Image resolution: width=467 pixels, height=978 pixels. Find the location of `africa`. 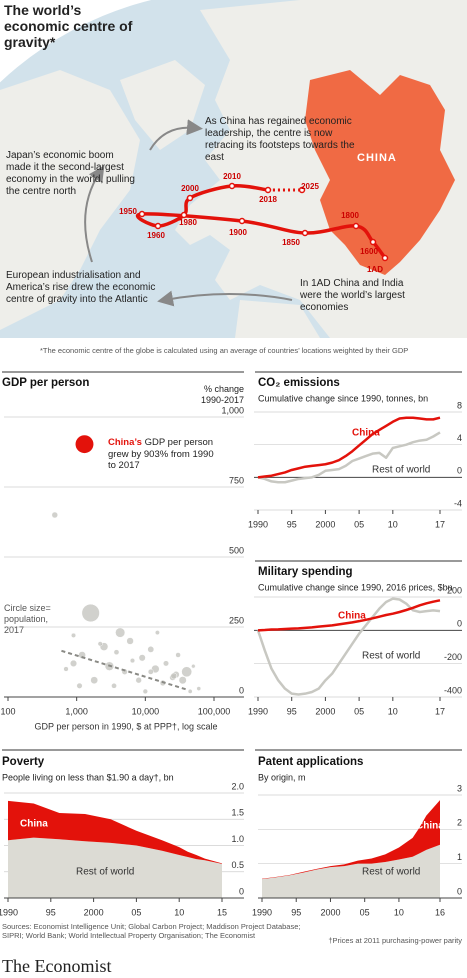

africa is located at coordinates (277, 319).